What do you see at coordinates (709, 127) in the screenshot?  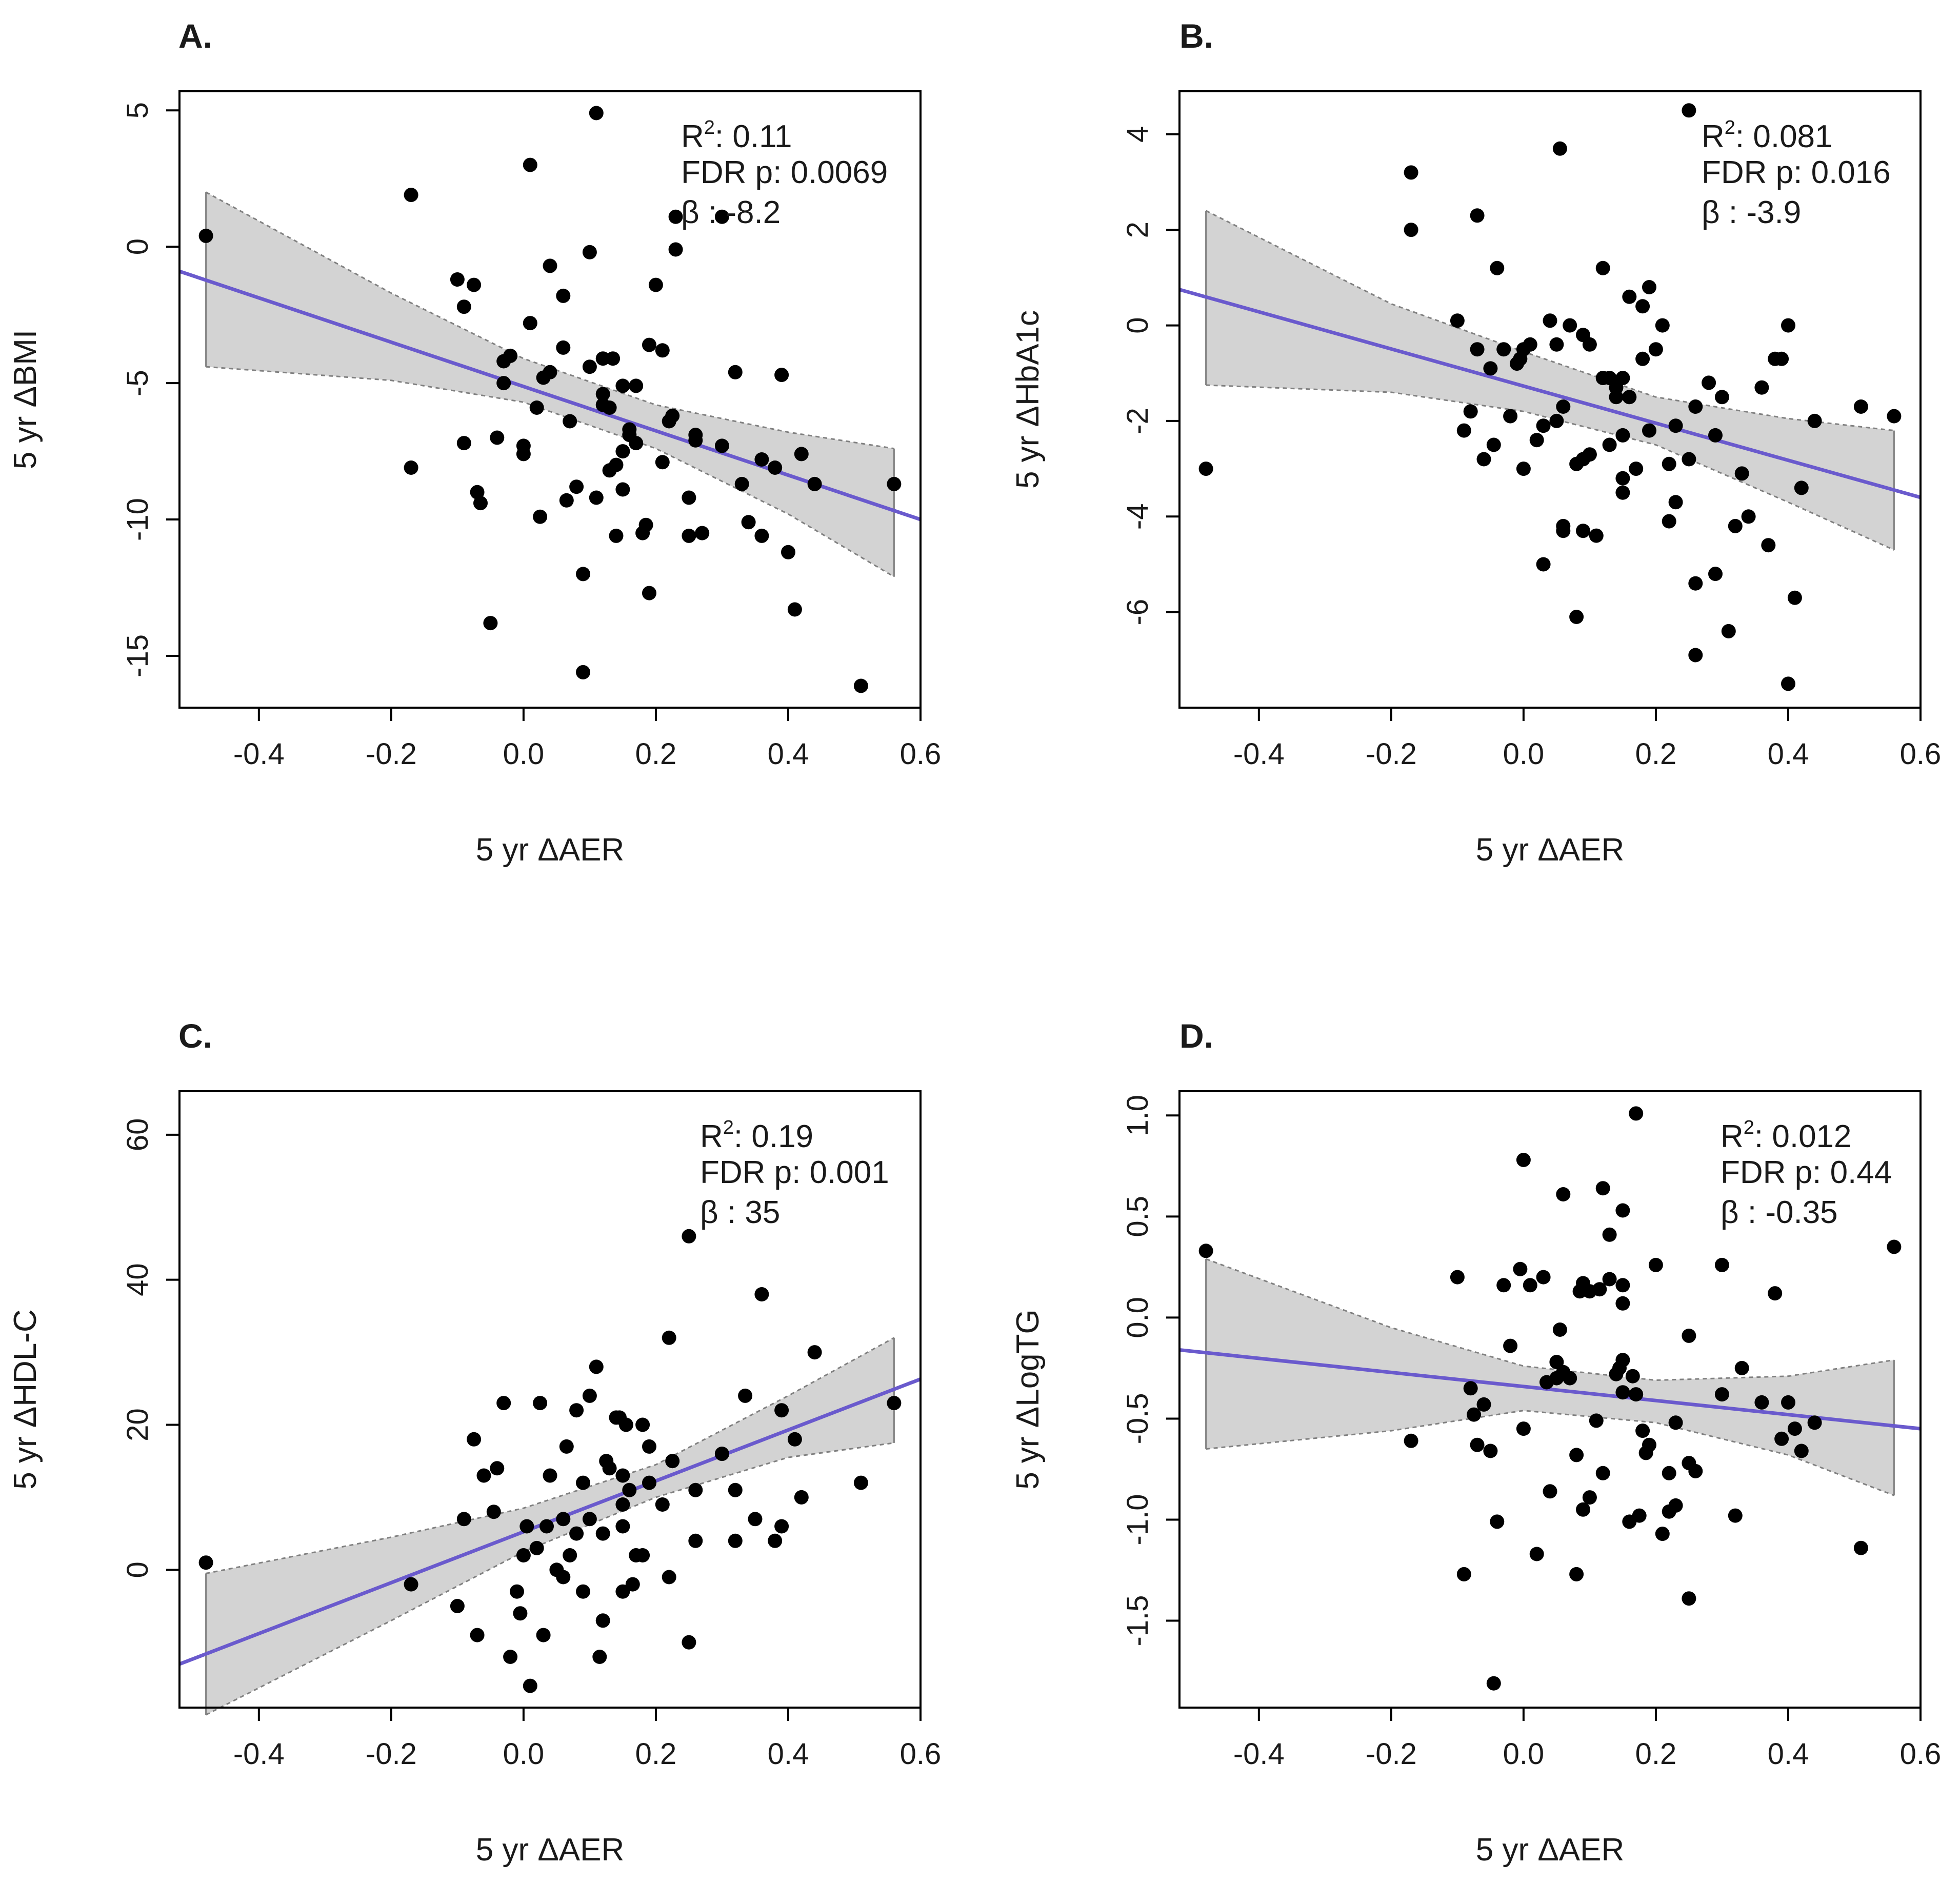 I see `r-squared-superscript: 2` at bounding box center [709, 127].